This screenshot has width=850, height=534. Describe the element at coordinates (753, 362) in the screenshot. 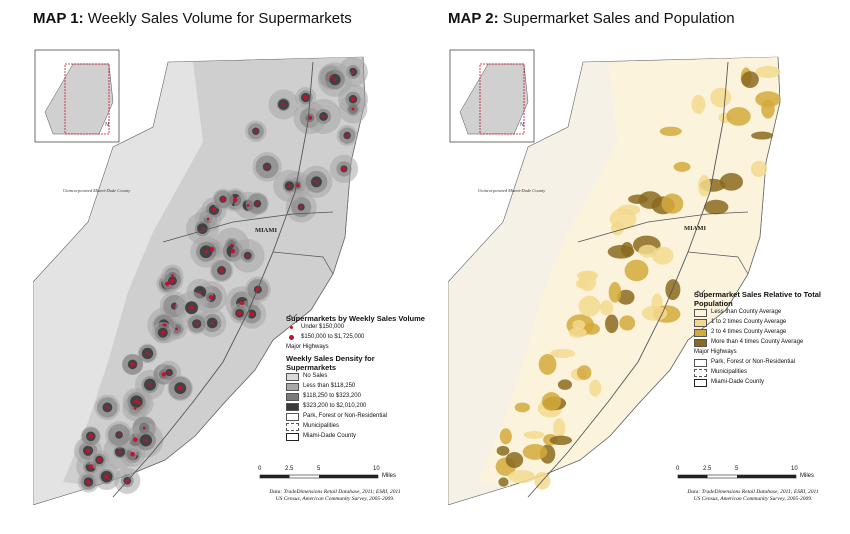

I see `map2-legend-park-label: Park, Forest or Non-Residential` at that location.